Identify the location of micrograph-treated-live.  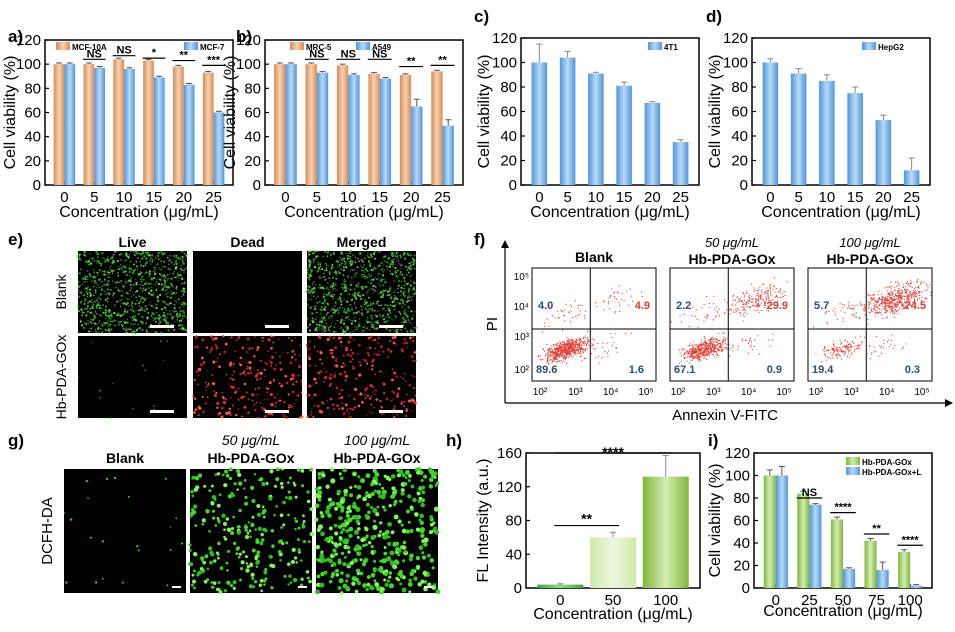
(132, 377).